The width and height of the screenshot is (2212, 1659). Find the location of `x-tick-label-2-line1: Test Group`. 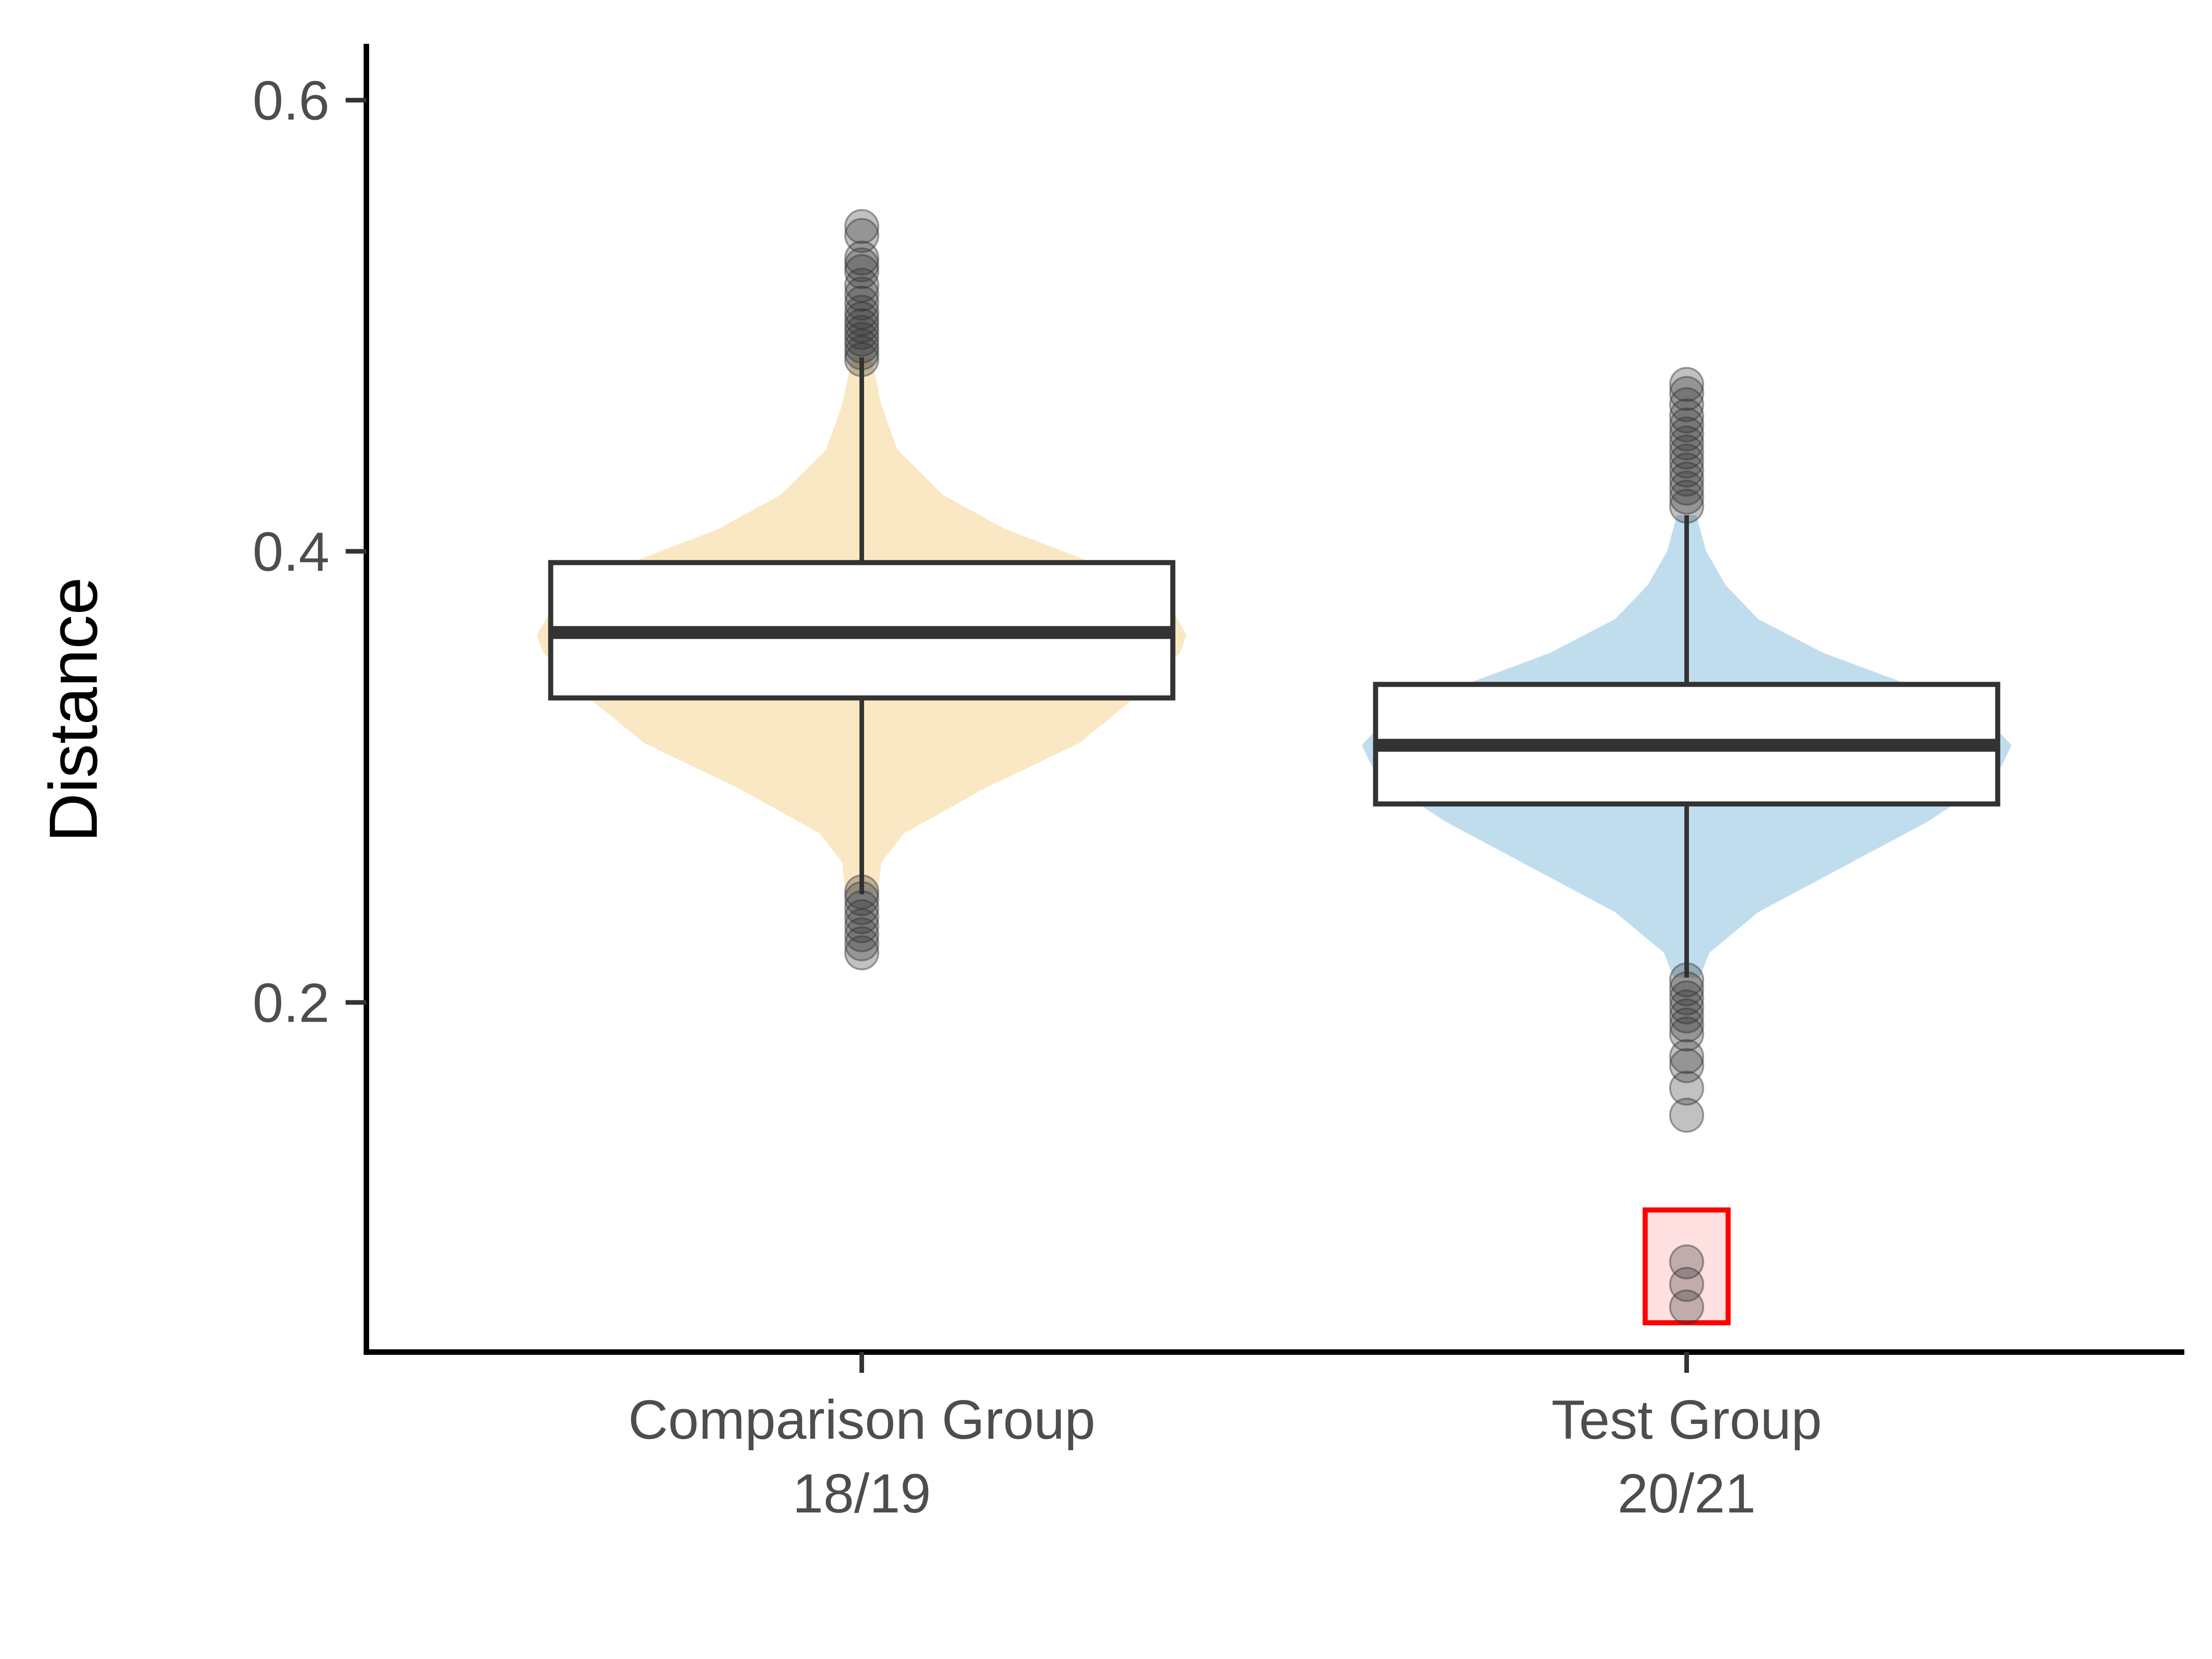

x-tick-label-2-line1: Test Group is located at coordinates (1687, 1420).